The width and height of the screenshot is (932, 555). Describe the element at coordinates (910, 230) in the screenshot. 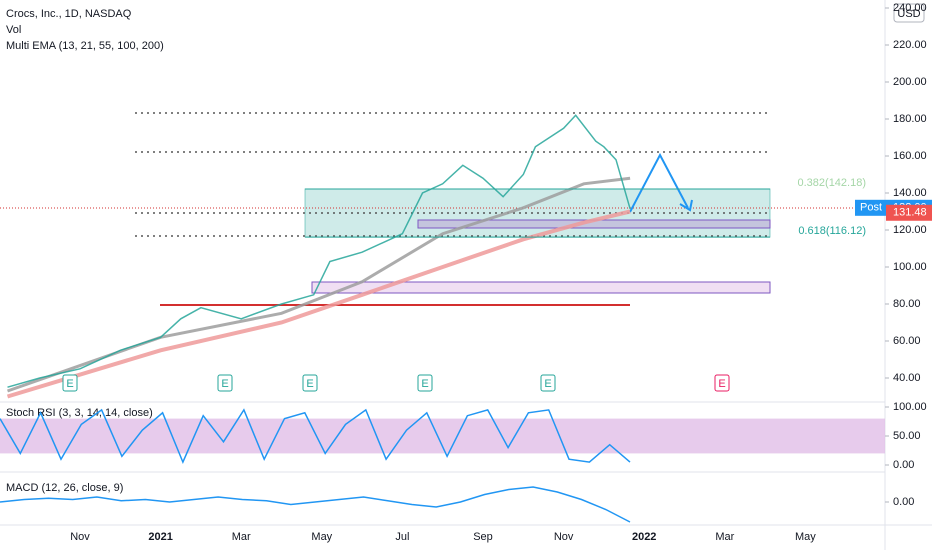

I see `y-tick-label: 120.00` at that location.